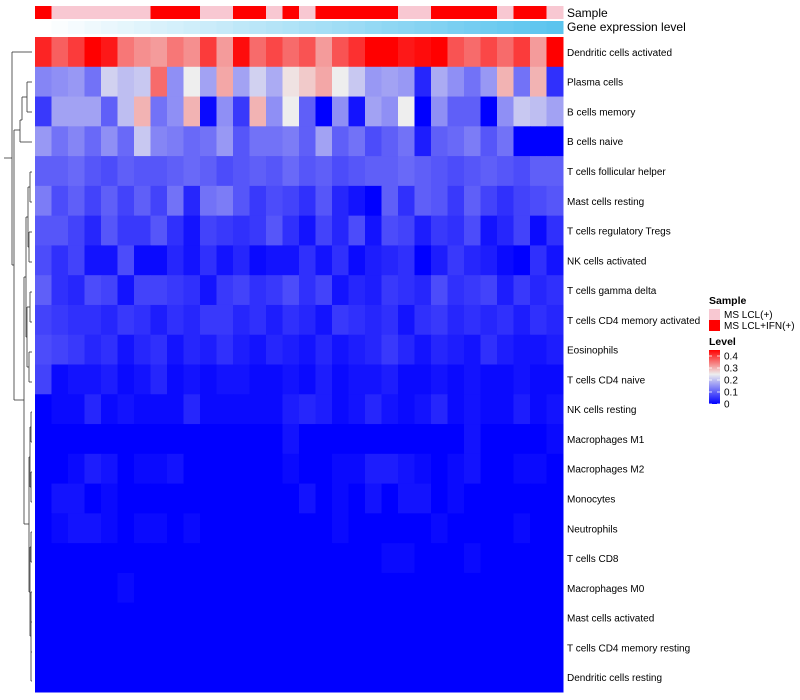 This screenshot has width=800, height=700. Describe the element at coordinates (722, 342) in the screenshot. I see `level-legend-title: Level` at that location.